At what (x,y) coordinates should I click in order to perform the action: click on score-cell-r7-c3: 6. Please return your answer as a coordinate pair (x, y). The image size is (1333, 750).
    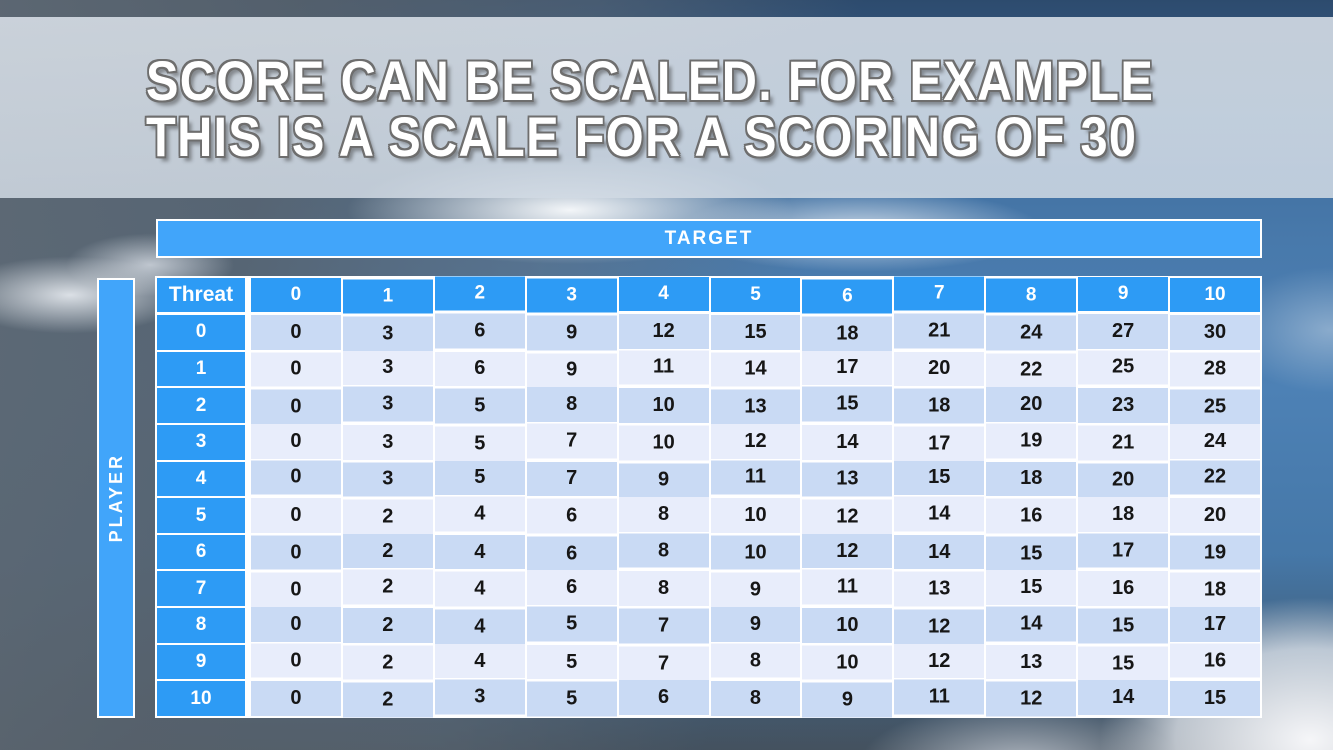
    Looking at the image, I should click on (571, 588).